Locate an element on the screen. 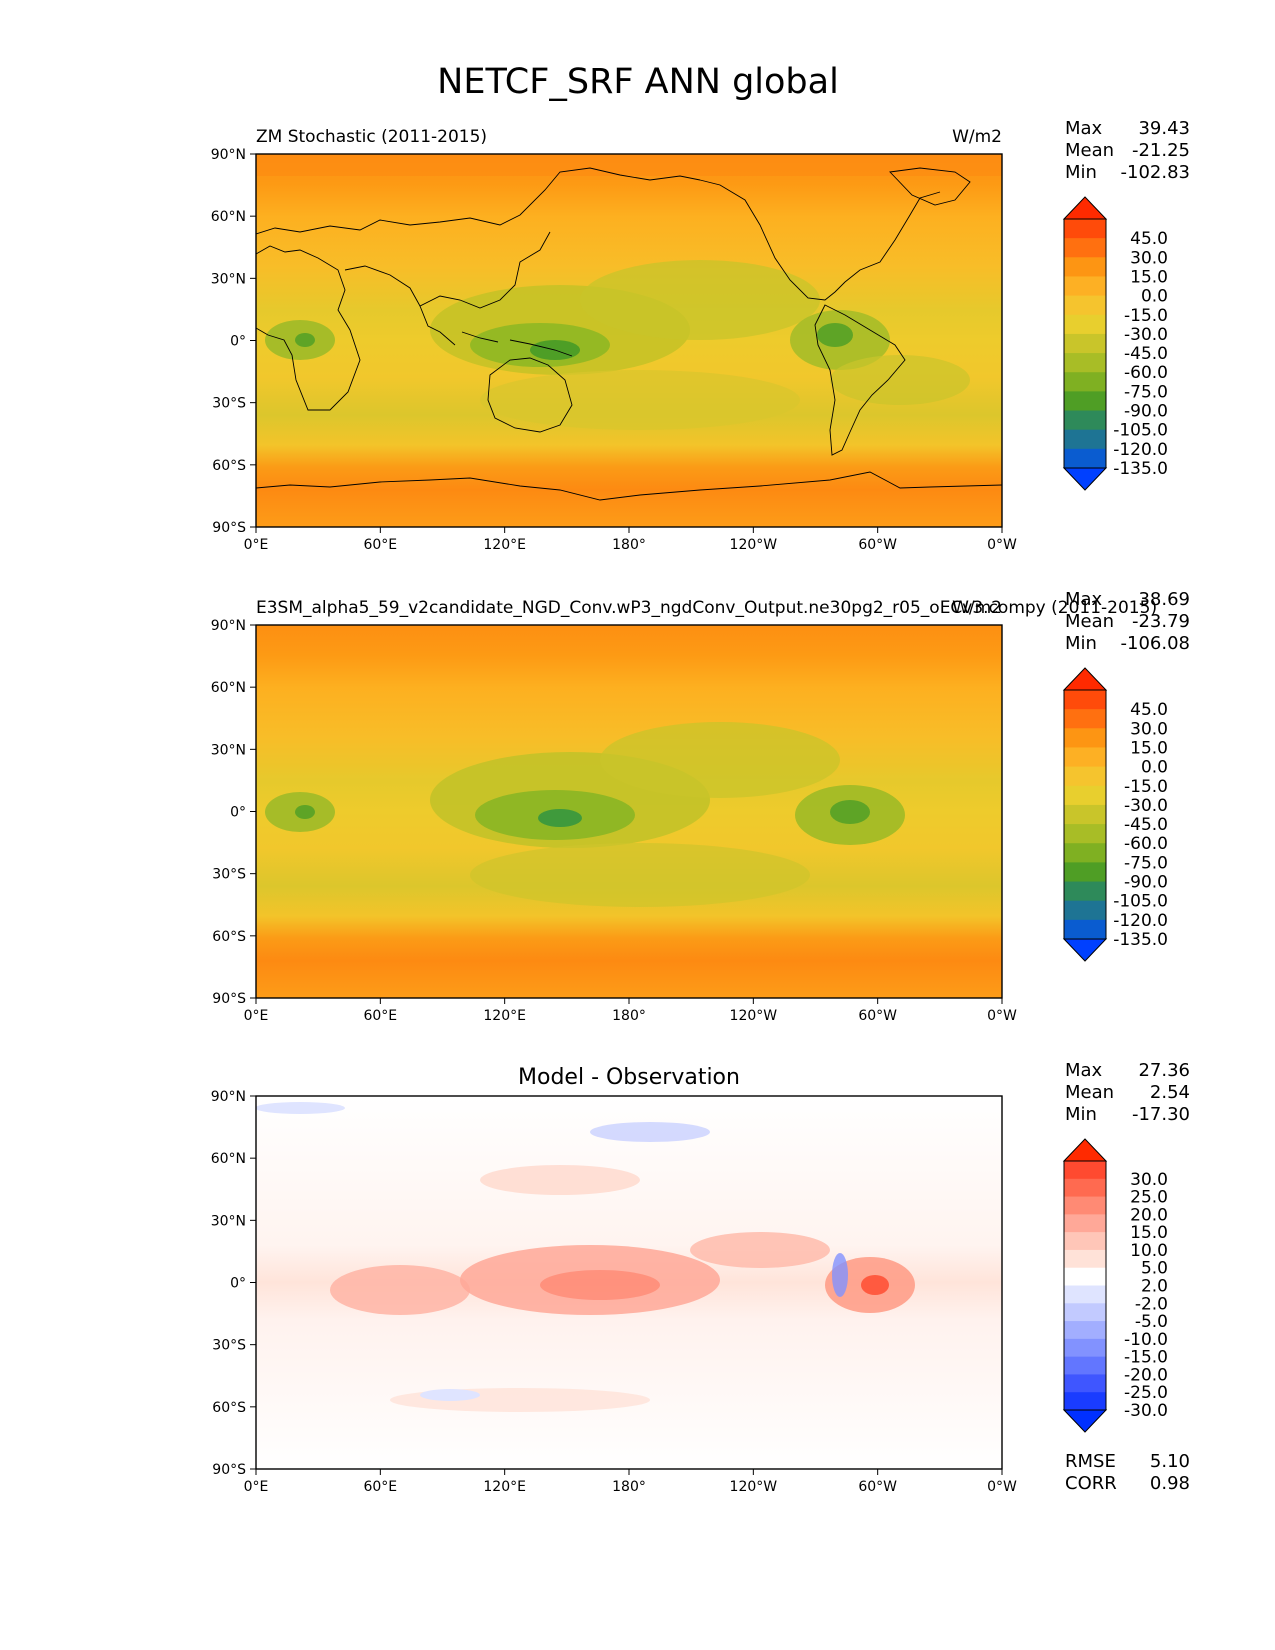 The image size is (1275, 1650). stat-value: 27.36 is located at coordinates (1164, 1070).